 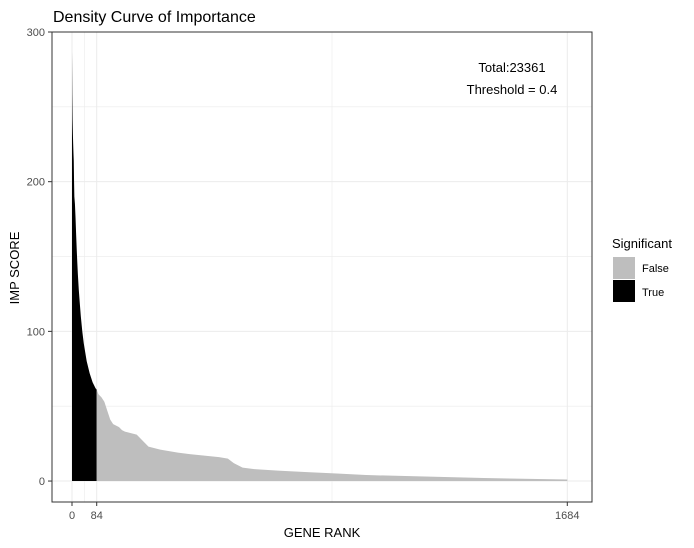 What do you see at coordinates (567, 516) in the screenshot?
I see `x-tick-label: 1684` at bounding box center [567, 516].